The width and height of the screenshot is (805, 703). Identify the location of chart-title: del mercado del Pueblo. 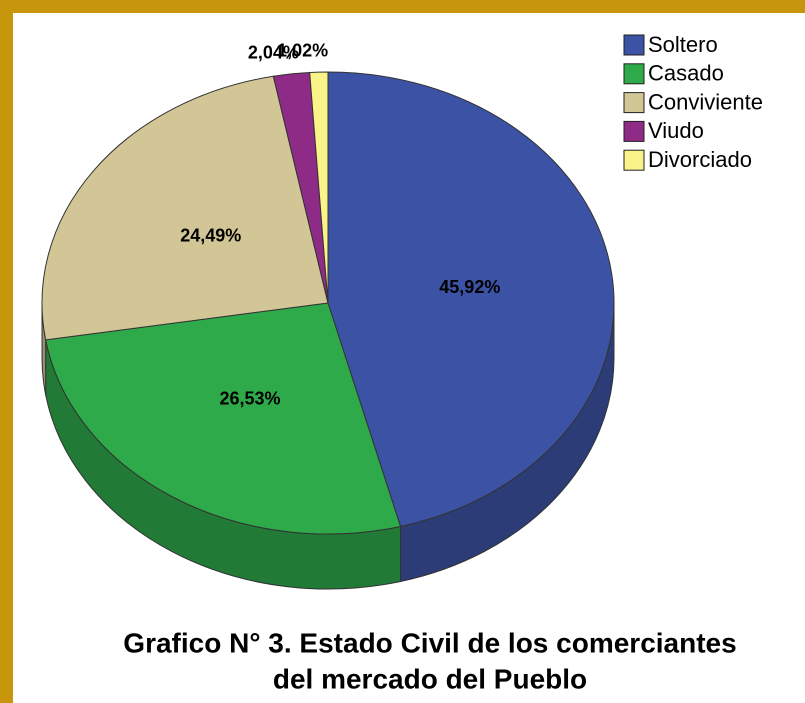
(430, 678).